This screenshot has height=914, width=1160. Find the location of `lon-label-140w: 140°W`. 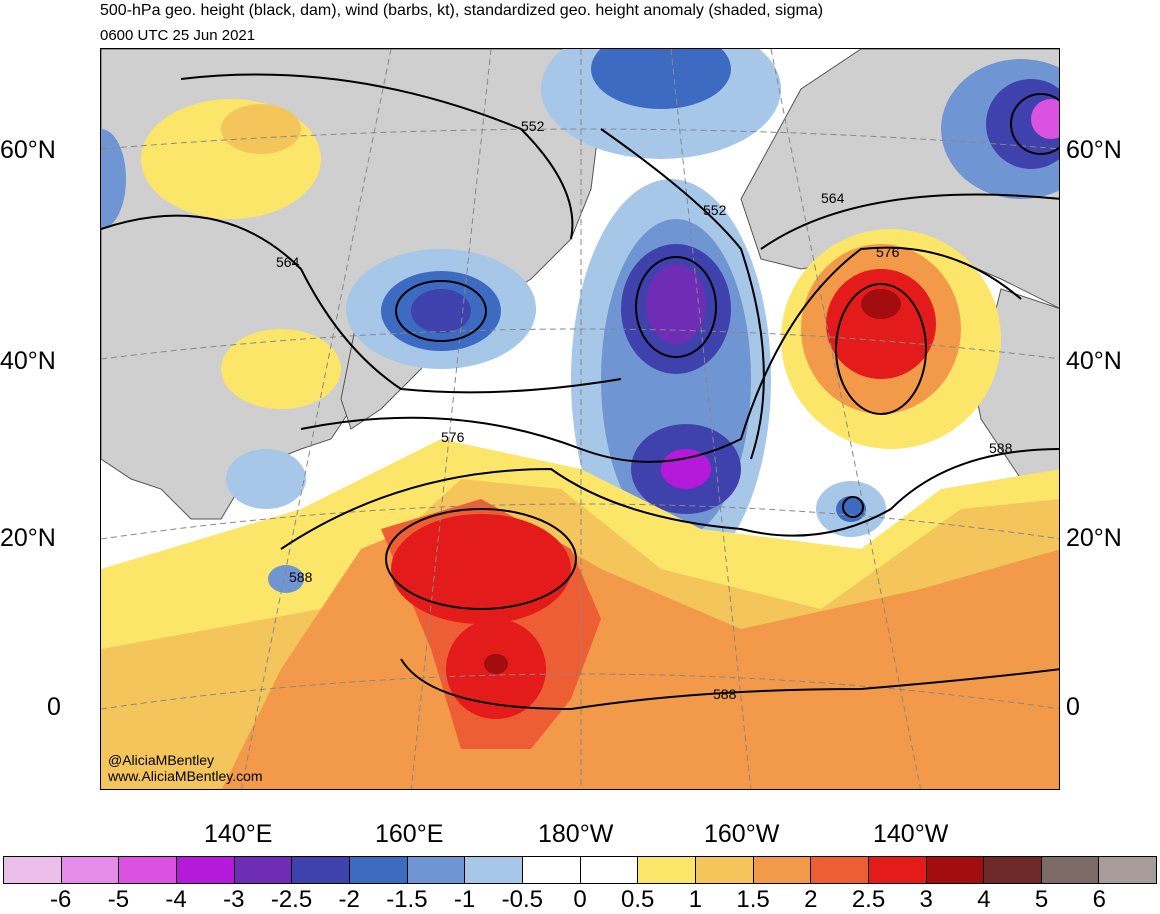

lon-label-140w: 140°W is located at coordinates (911, 834).